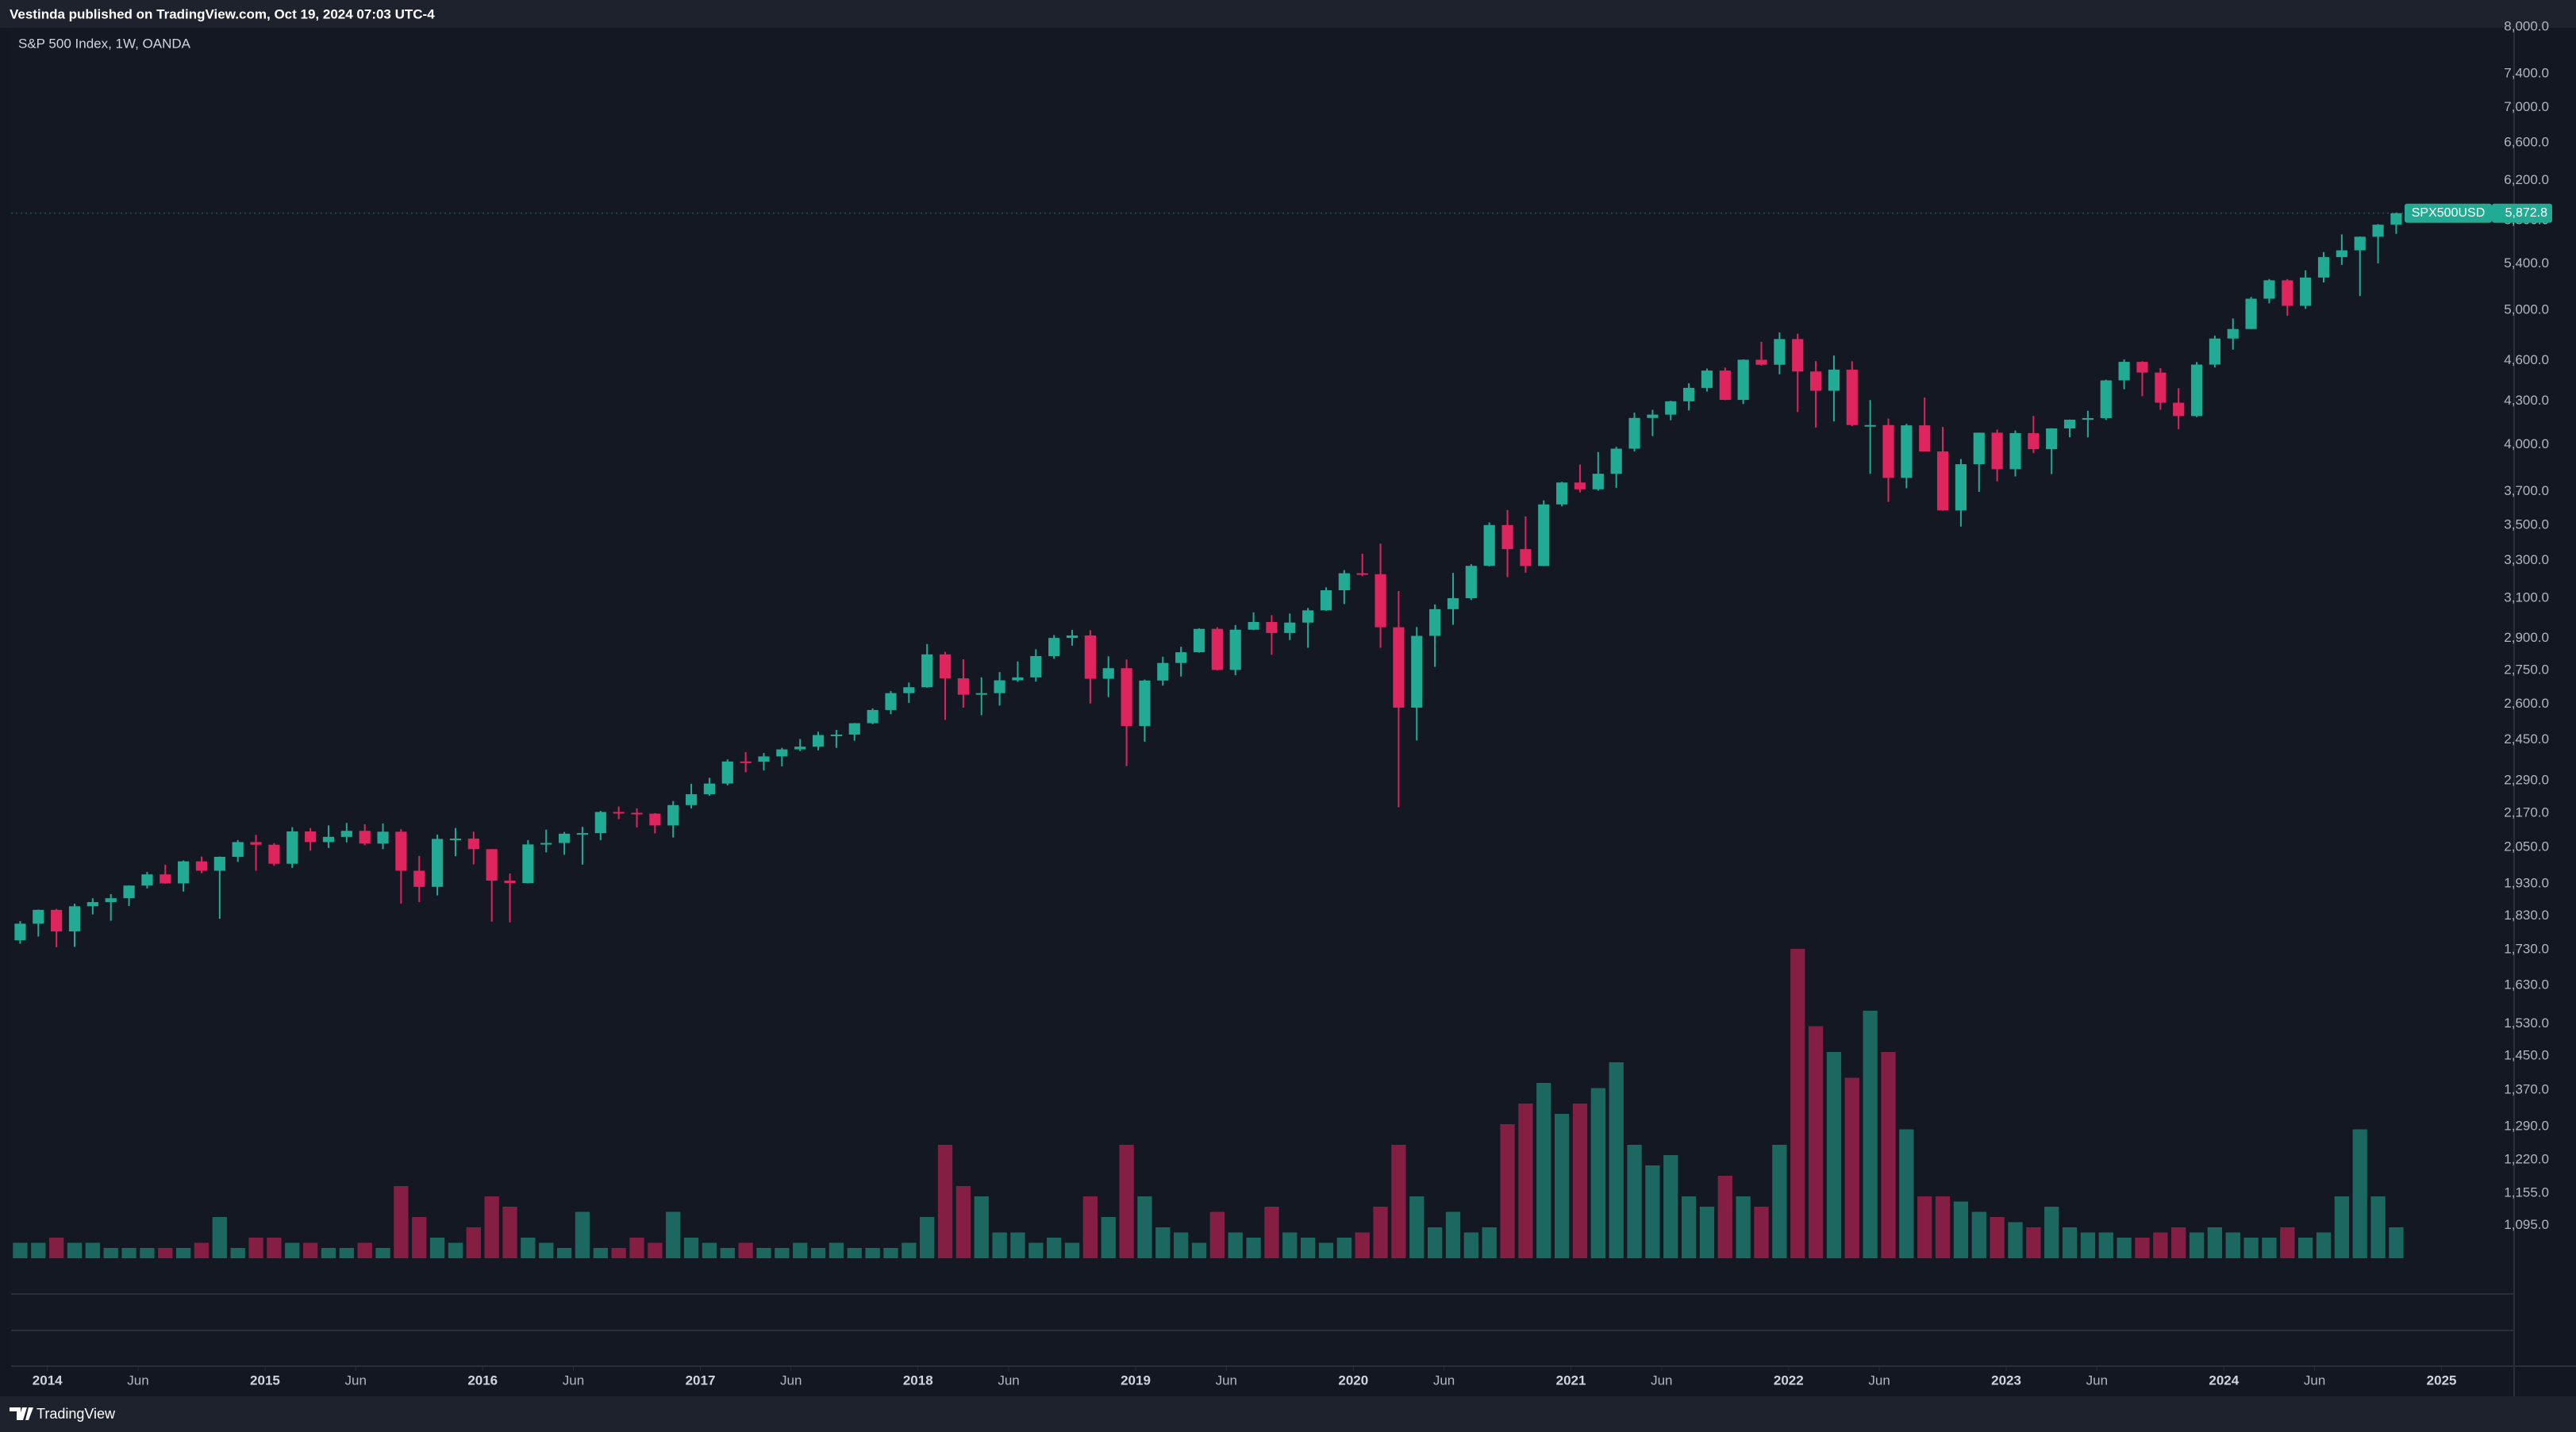  Describe the element at coordinates (2526, 309) in the screenshot. I see `y-tick-label: 5,000.0` at that location.